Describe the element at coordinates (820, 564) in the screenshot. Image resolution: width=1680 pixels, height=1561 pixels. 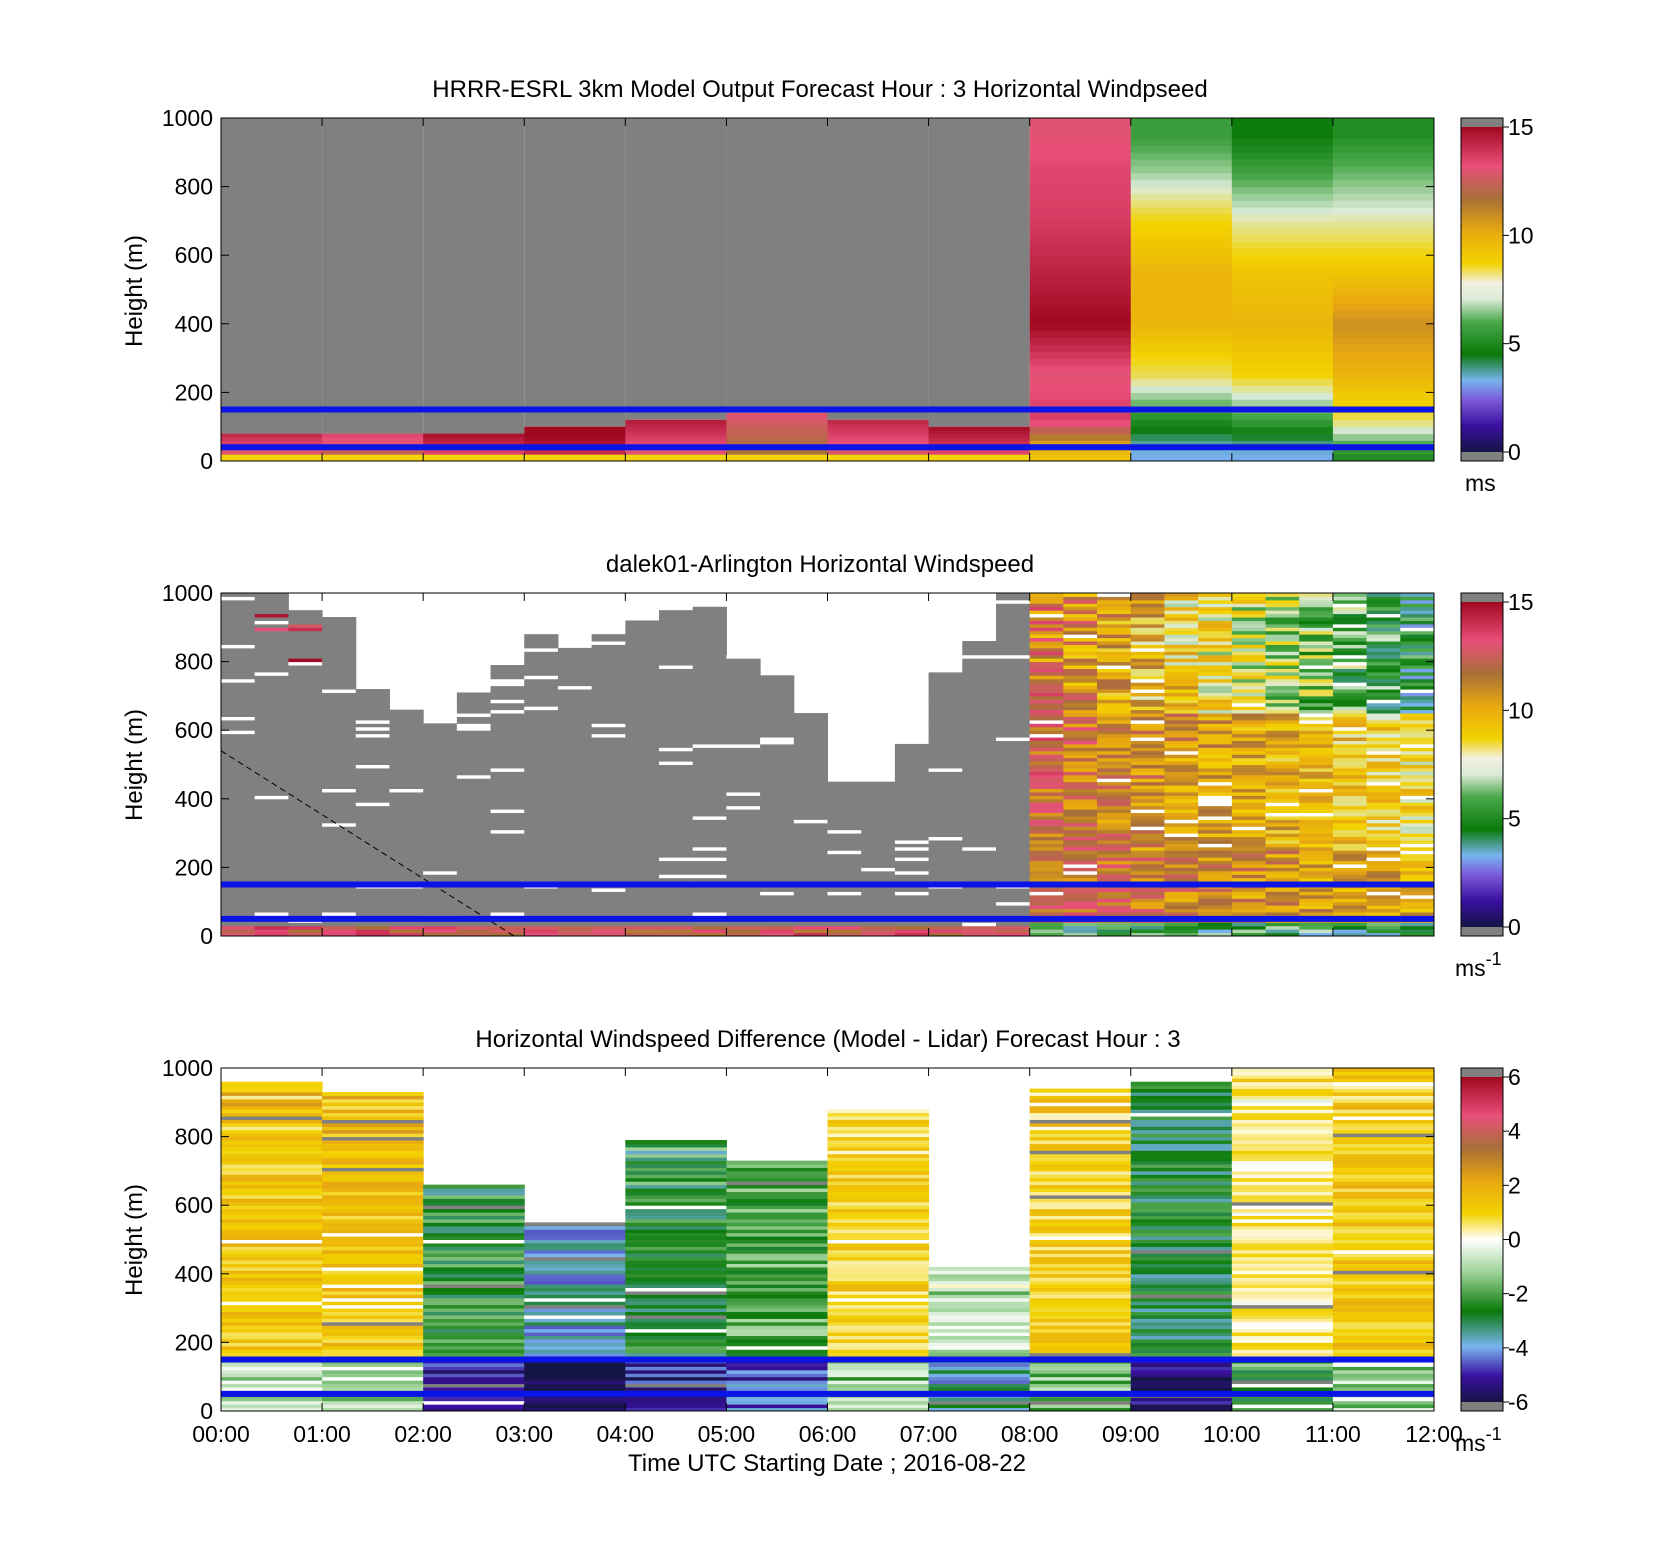
I see `panel-lidar-title: dalek01-Arlington Horizontal Windspeed` at that location.